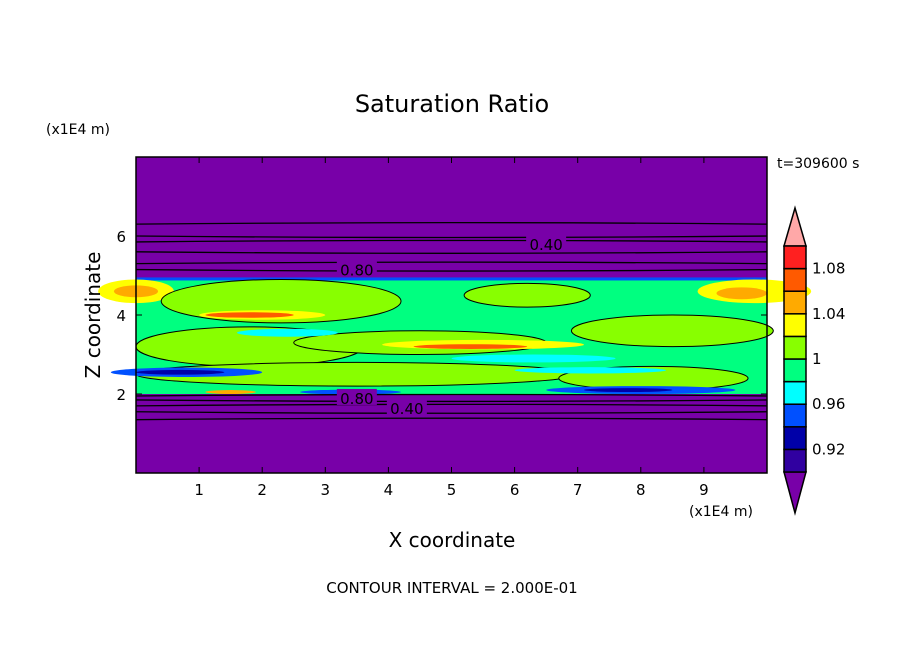 This screenshot has width=904, height=654. I want to click on y-axis-label: Z coordinate, so click(93, 315).